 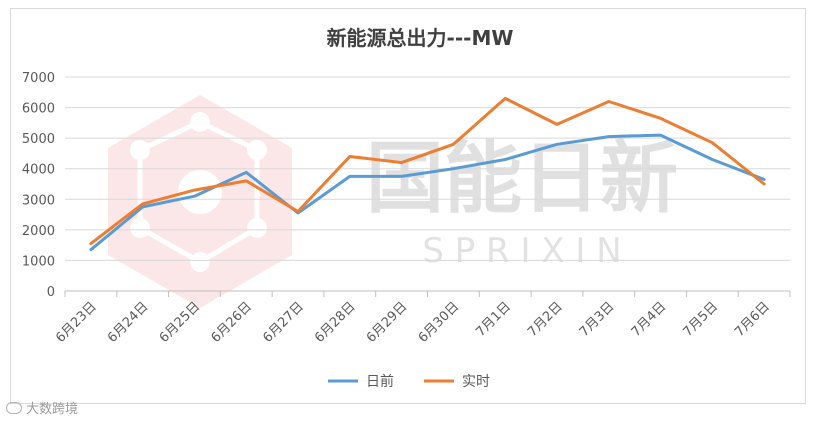 I want to click on x-tick-label: 6月29日, so click(x=387, y=322).